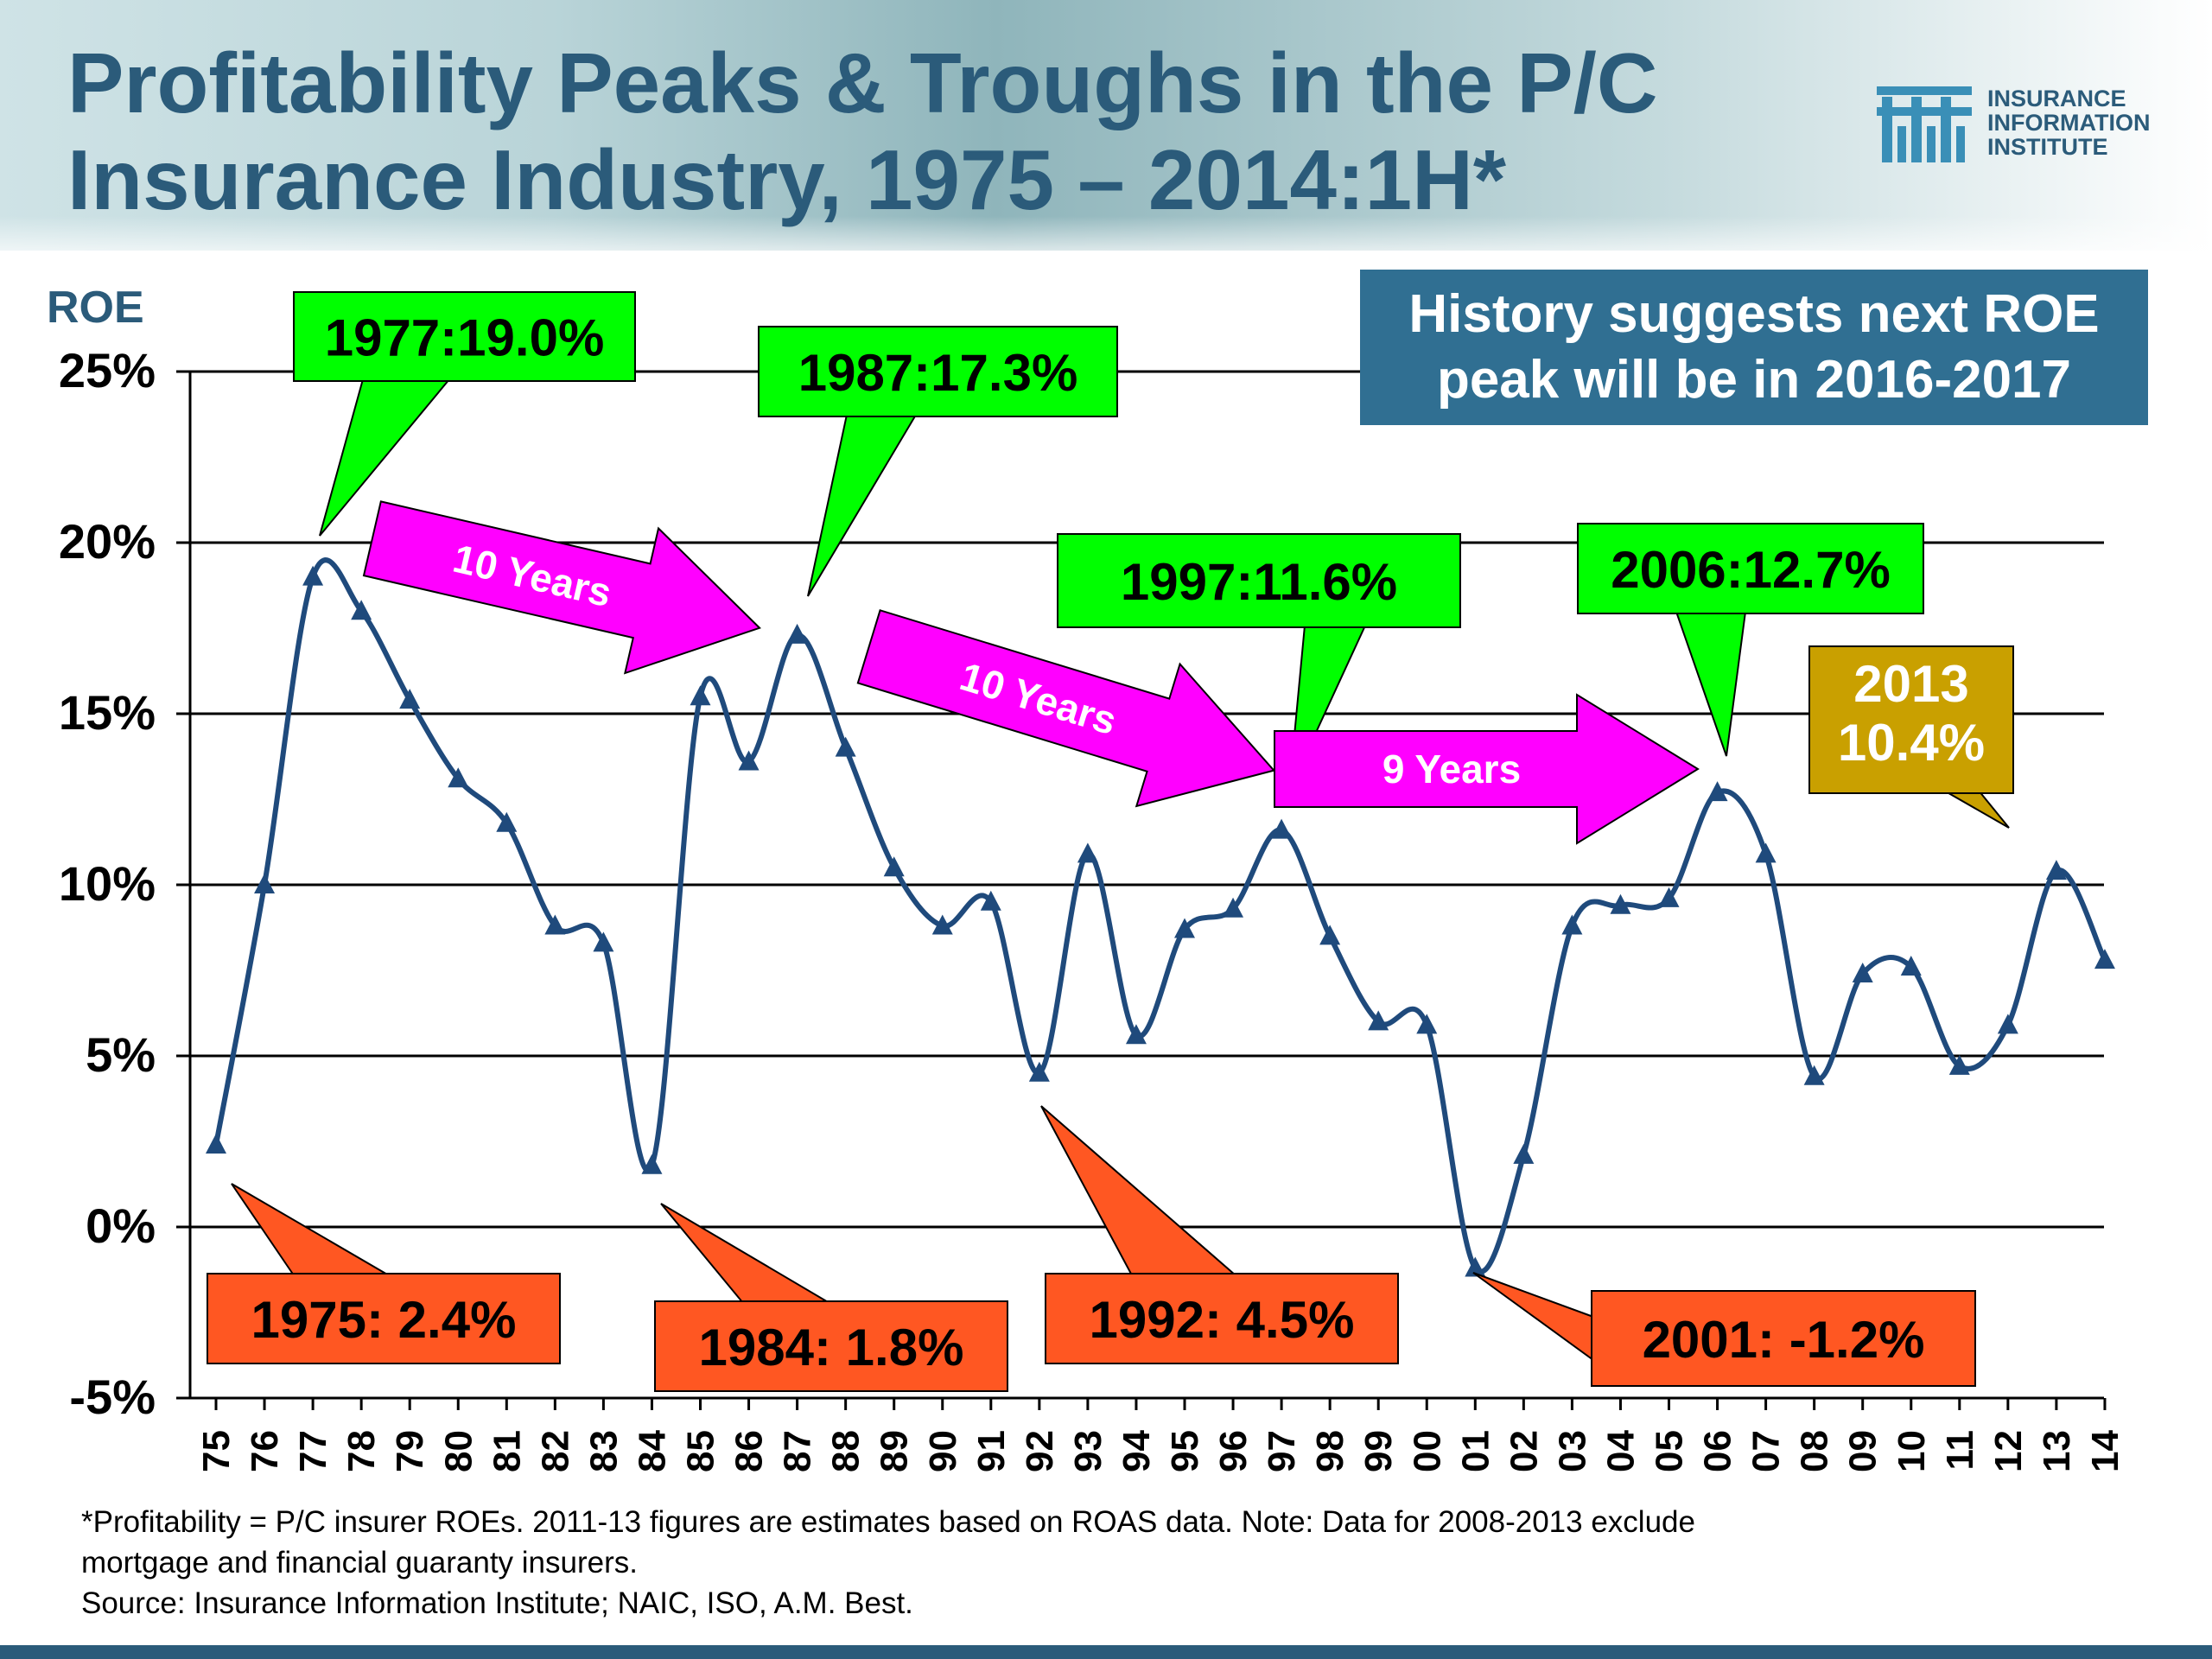  Describe the element at coordinates (1524, 1451) in the screenshot. I see `x-tick-label: 02` at that location.